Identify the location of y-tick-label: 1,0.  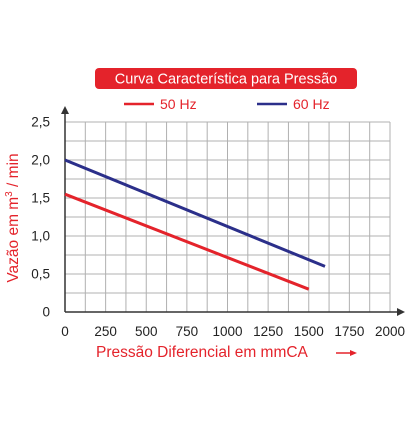
(40, 236).